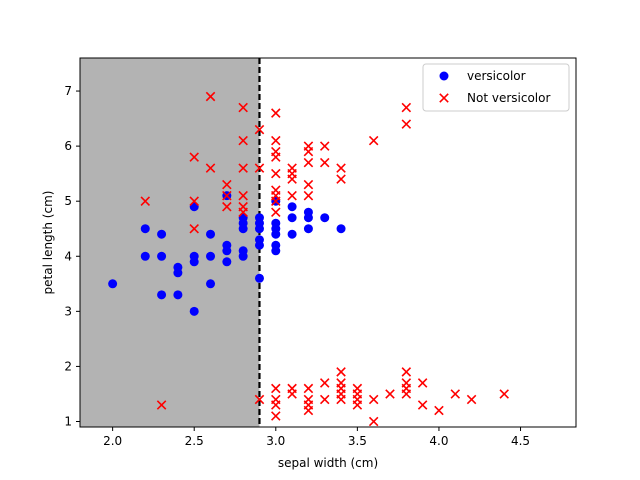 The height and width of the screenshot is (480, 640). I want to click on x-axis-label: sepal width (cm), so click(328, 463).